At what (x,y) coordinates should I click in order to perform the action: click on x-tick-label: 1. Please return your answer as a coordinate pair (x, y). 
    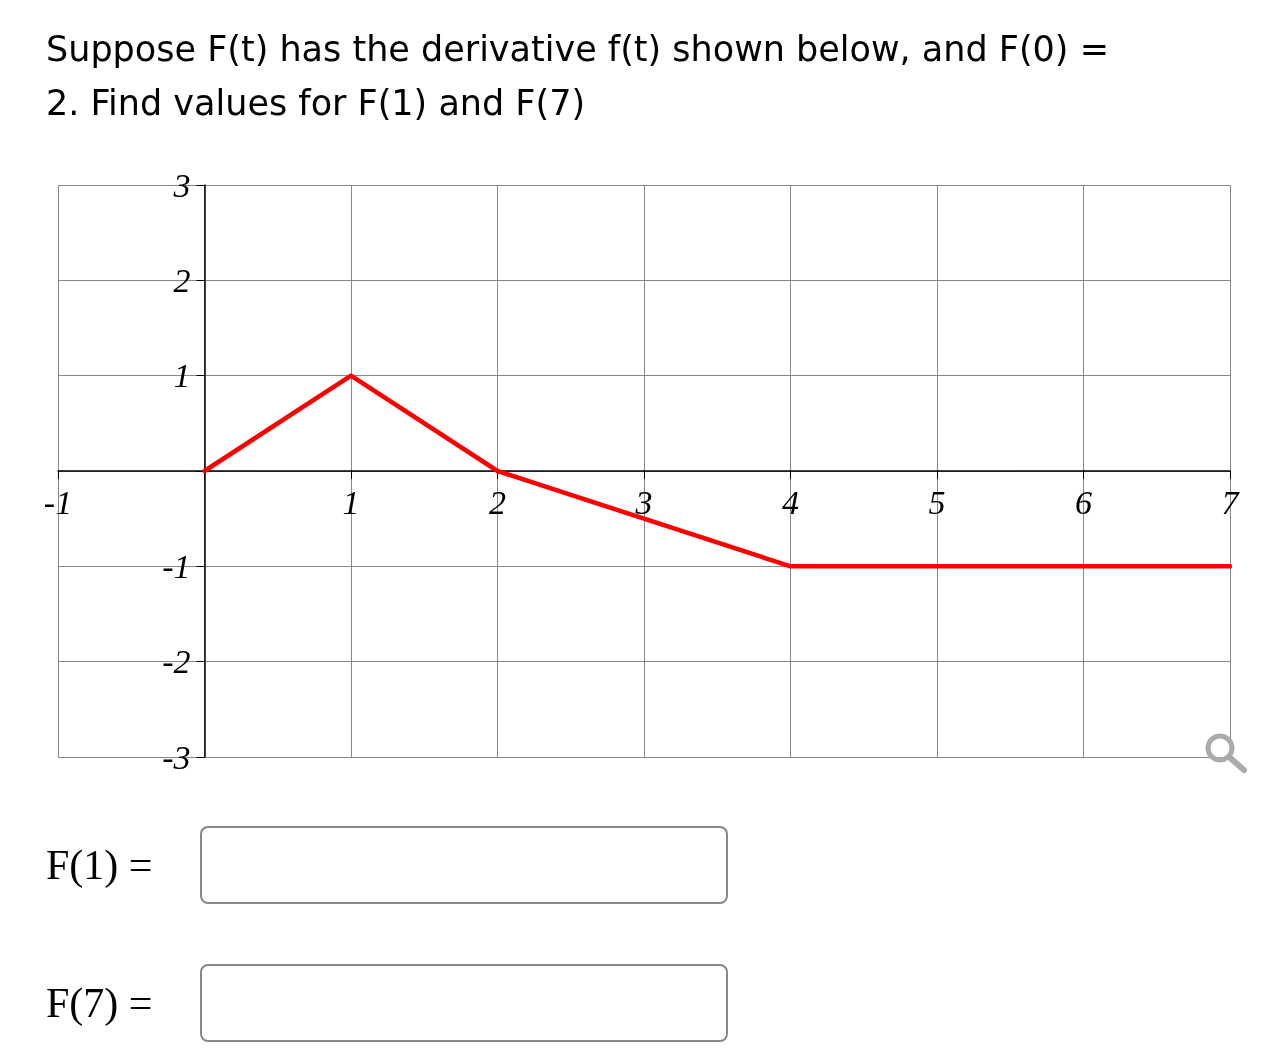
    Looking at the image, I should click on (351, 502).